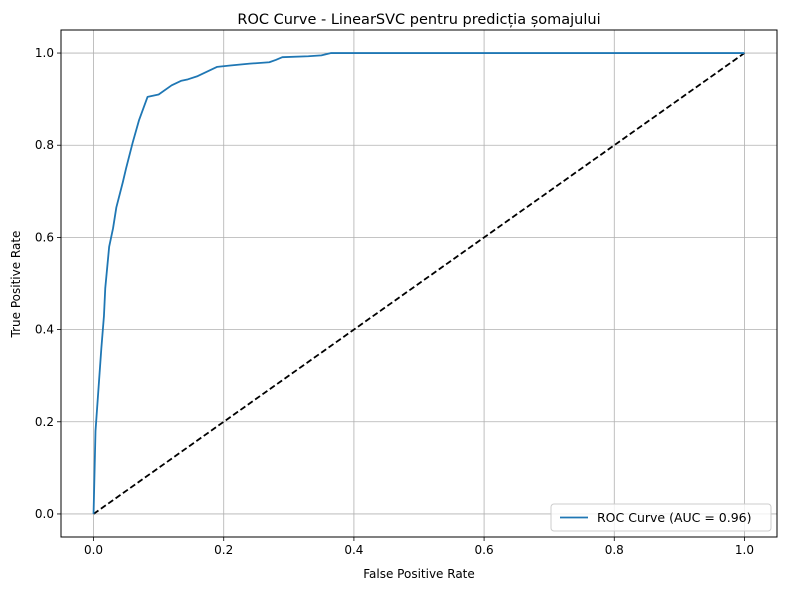 This screenshot has width=790, height=590. Describe the element at coordinates (484, 550) in the screenshot. I see `x-tick-label: 0.6` at that location.